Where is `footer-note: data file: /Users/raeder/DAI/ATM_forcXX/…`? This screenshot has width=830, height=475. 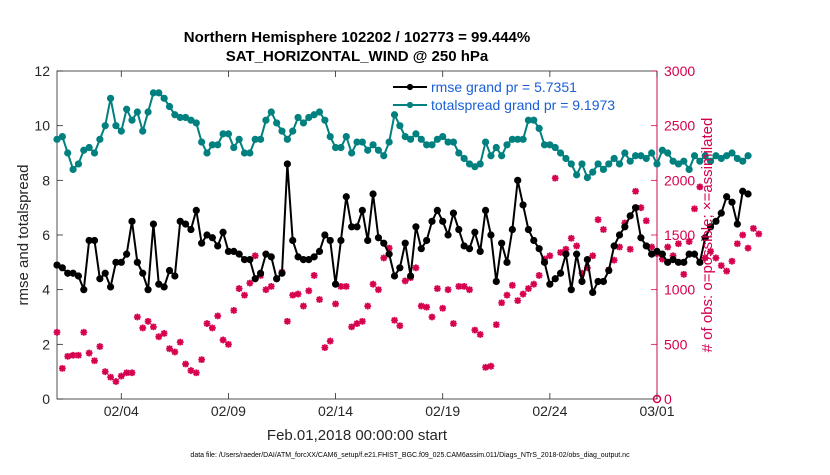 footer-note: data file: /Users/raeder/DAI/ATM_forcXX/… is located at coordinates (410, 455).